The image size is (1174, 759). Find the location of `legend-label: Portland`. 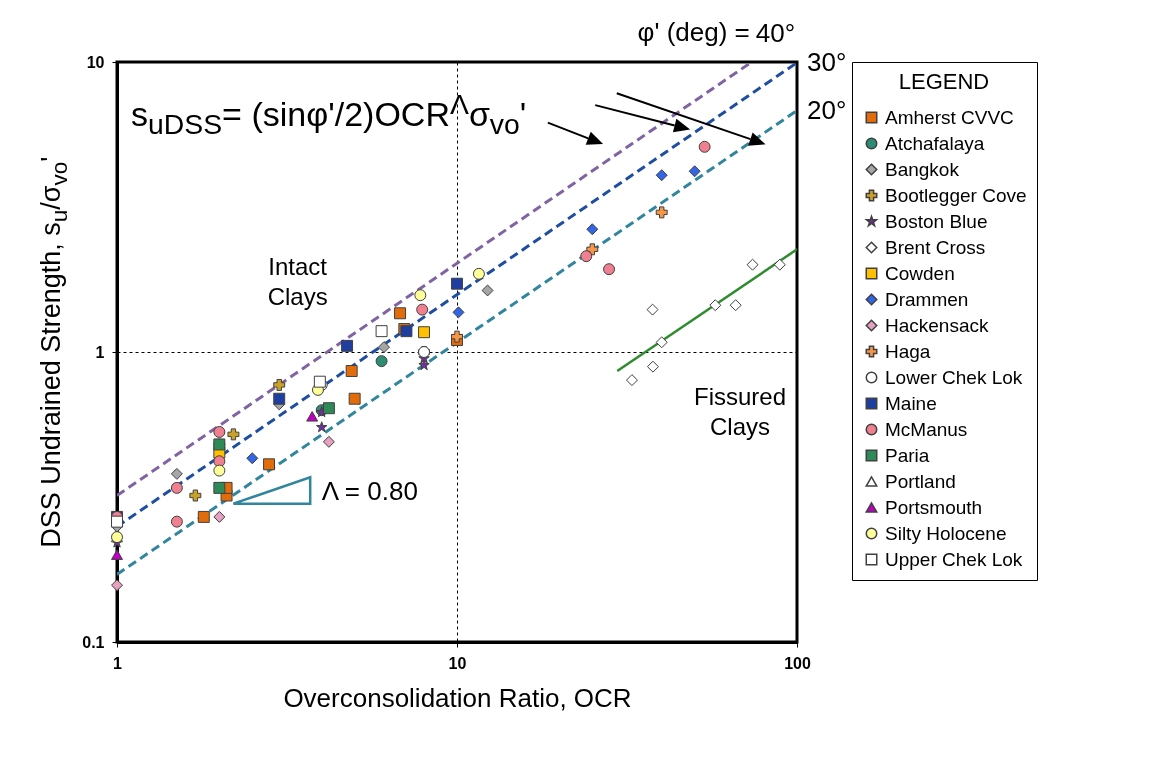

legend-label: Portland is located at coordinates (920, 481).